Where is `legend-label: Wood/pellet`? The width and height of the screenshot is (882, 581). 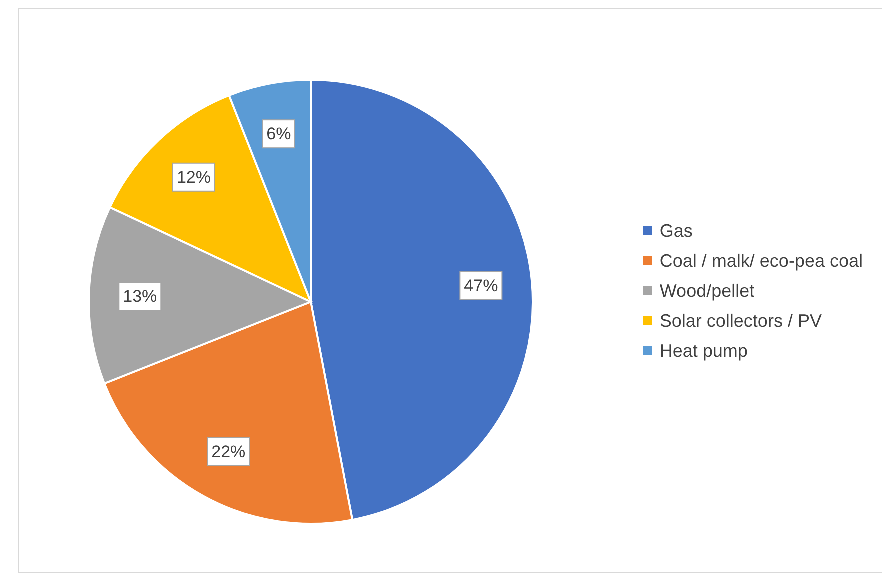
legend-label: Wood/pellet is located at coordinates (707, 291).